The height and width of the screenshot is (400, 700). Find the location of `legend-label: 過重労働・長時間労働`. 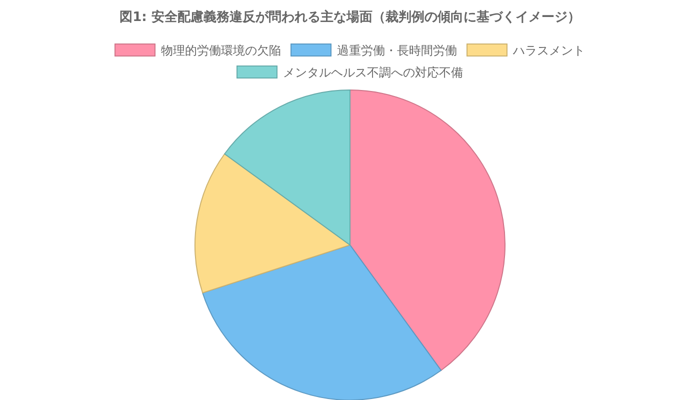

legend-label: 過重労働・長時間労働 is located at coordinates (397, 51).